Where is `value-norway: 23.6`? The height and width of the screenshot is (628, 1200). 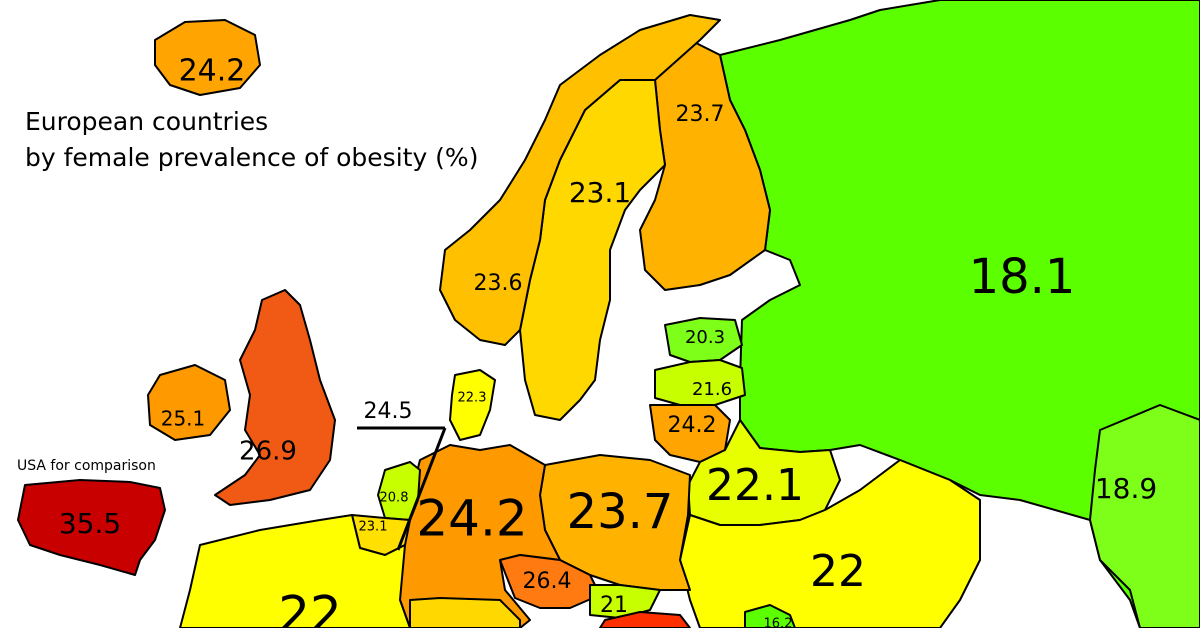
value-norway: 23.6 is located at coordinates (498, 283).